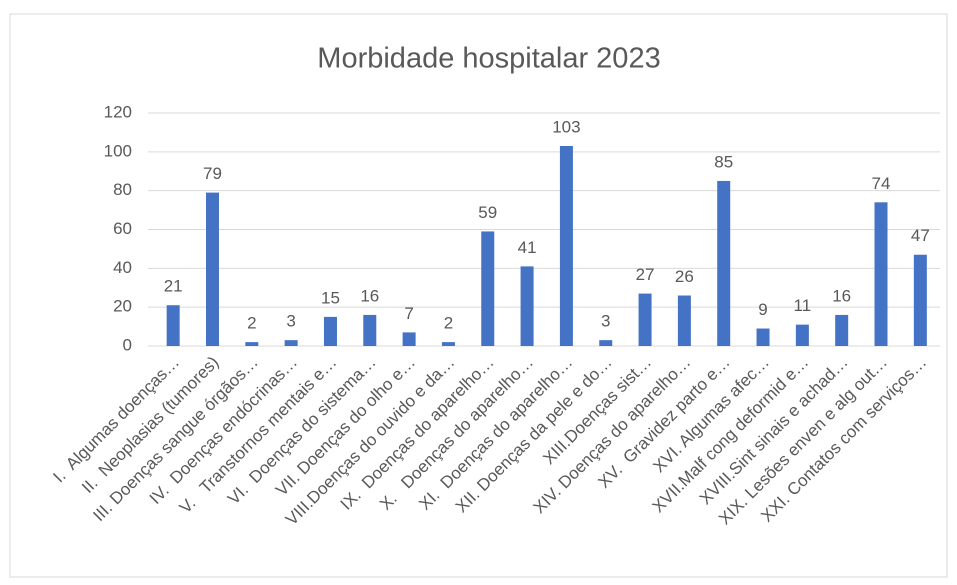 The height and width of the screenshot is (585, 957). What do you see at coordinates (566, 126) in the screenshot?
I see `data-label: 103` at bounding box center [566, 126].